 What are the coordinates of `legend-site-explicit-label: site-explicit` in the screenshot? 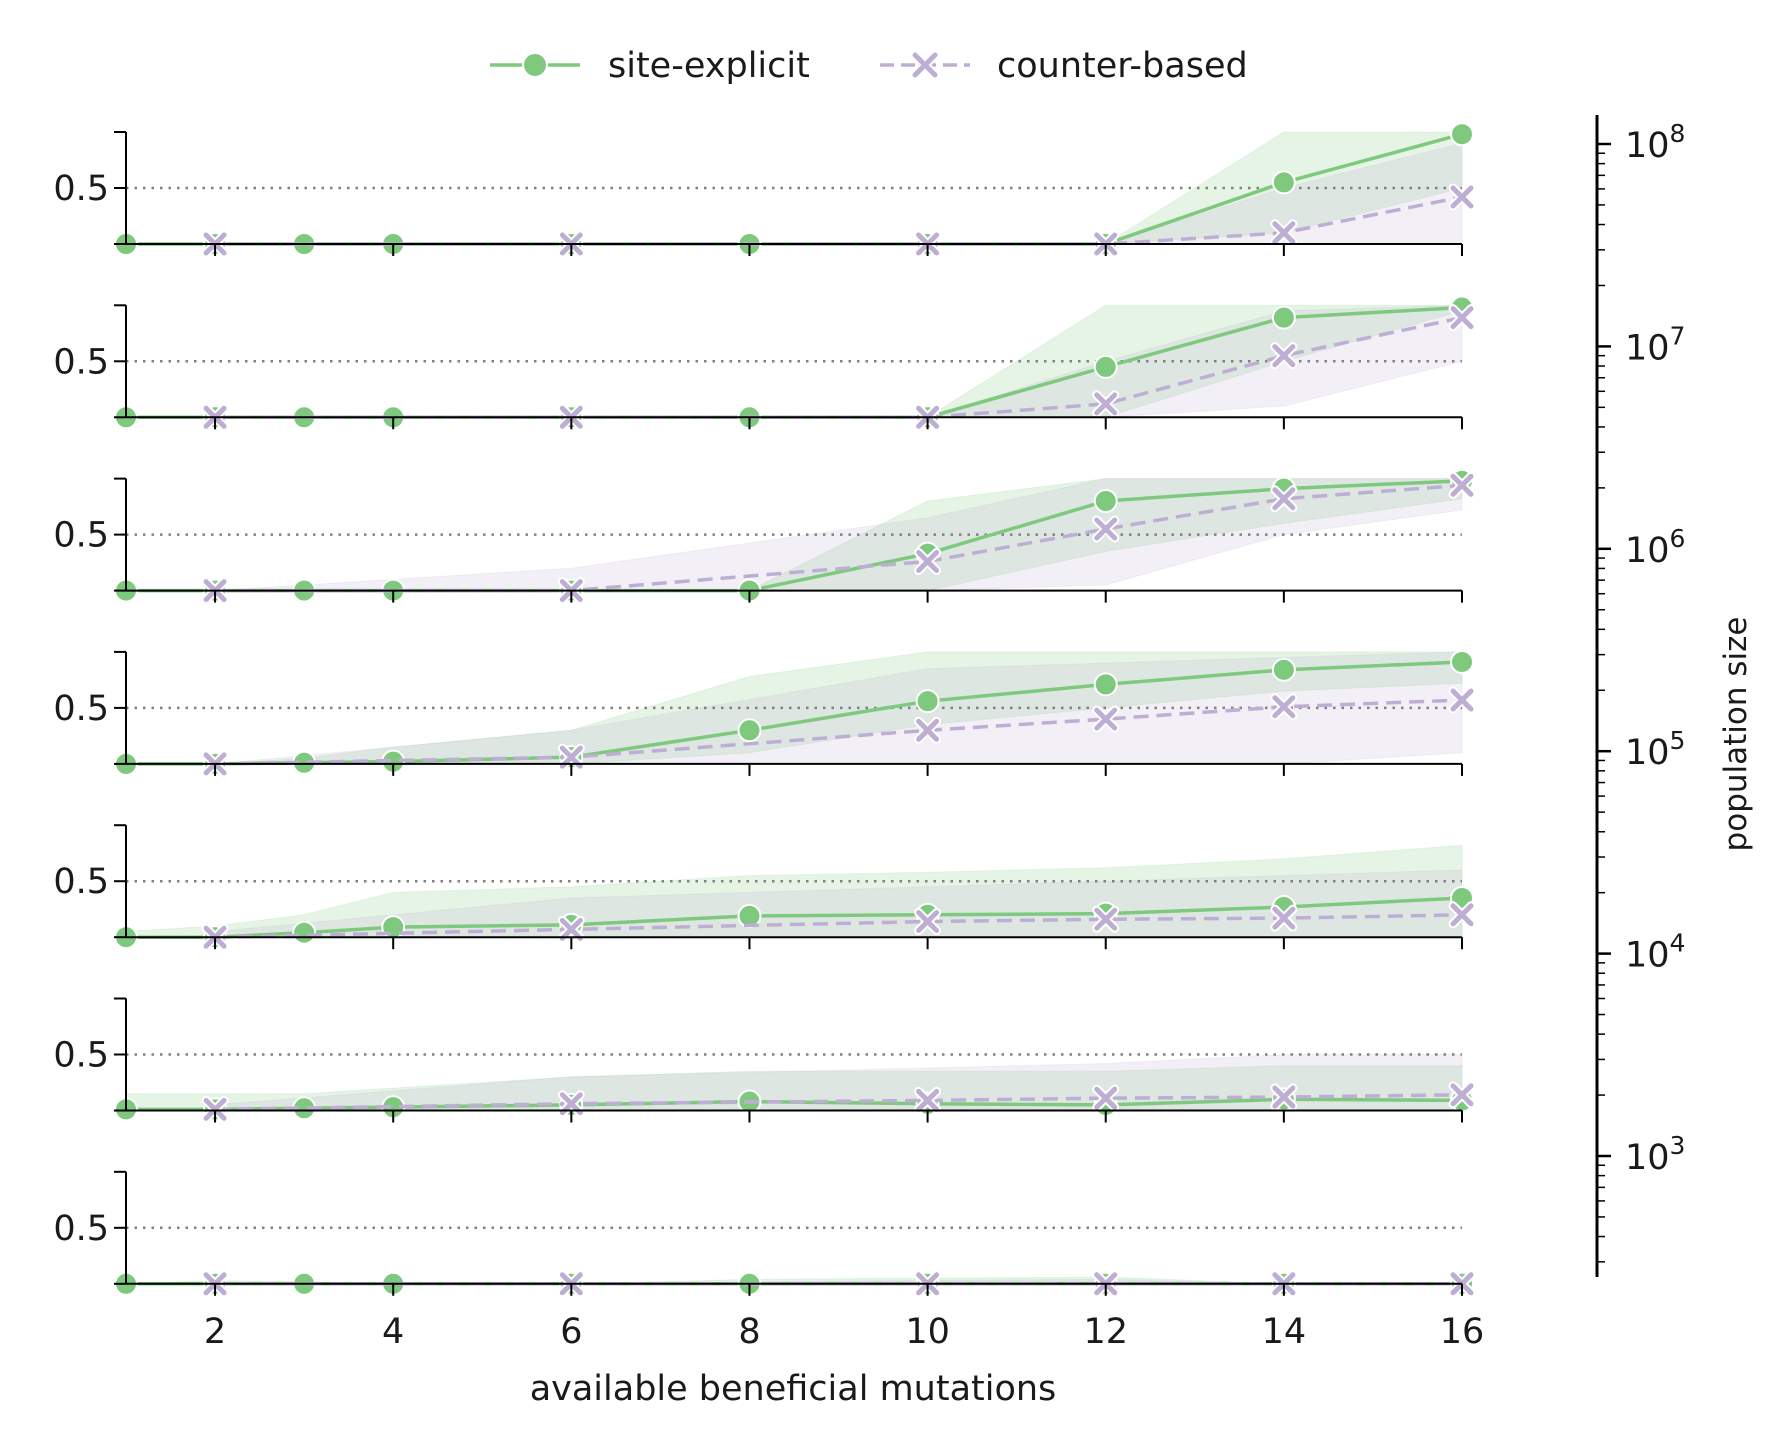 It's located at (709, 66).